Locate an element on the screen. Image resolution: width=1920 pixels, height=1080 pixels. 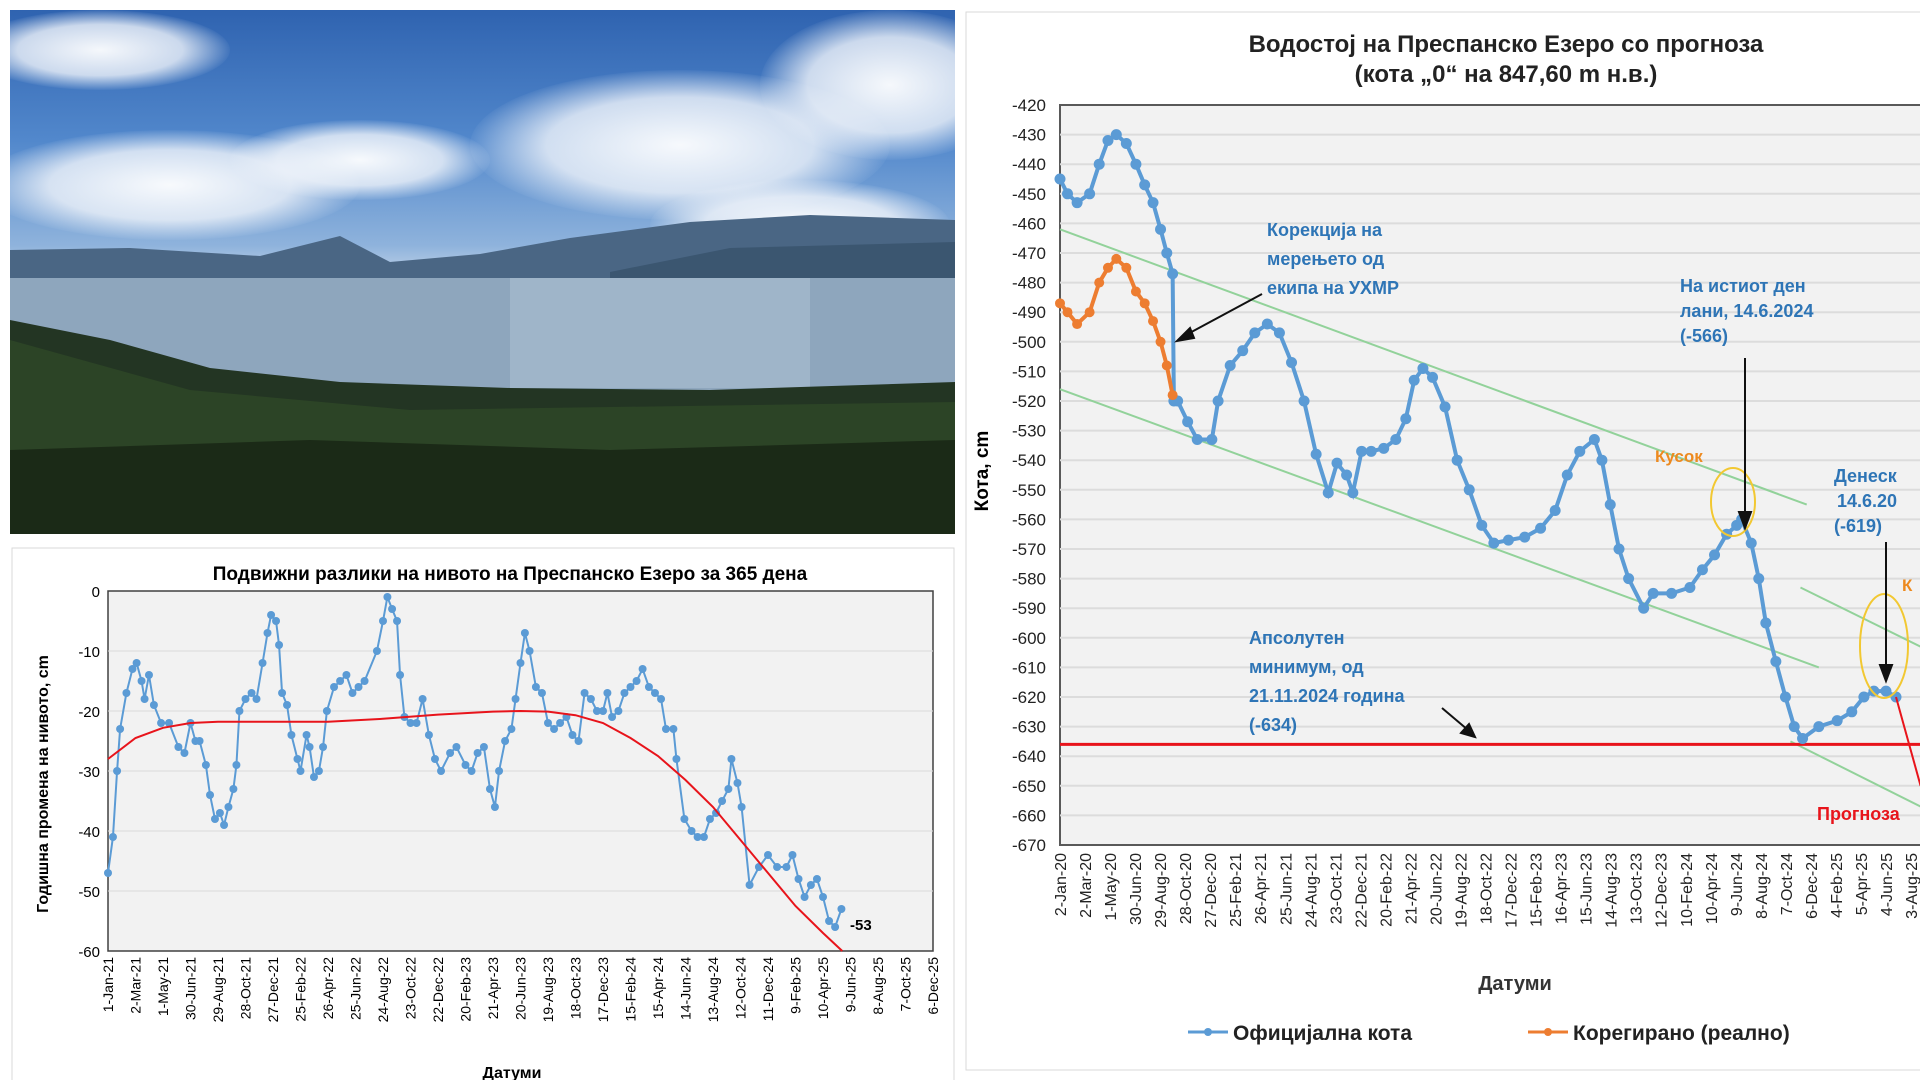
x-tick-label: 14-Aug-23 is located at coordinates (1612, 890).